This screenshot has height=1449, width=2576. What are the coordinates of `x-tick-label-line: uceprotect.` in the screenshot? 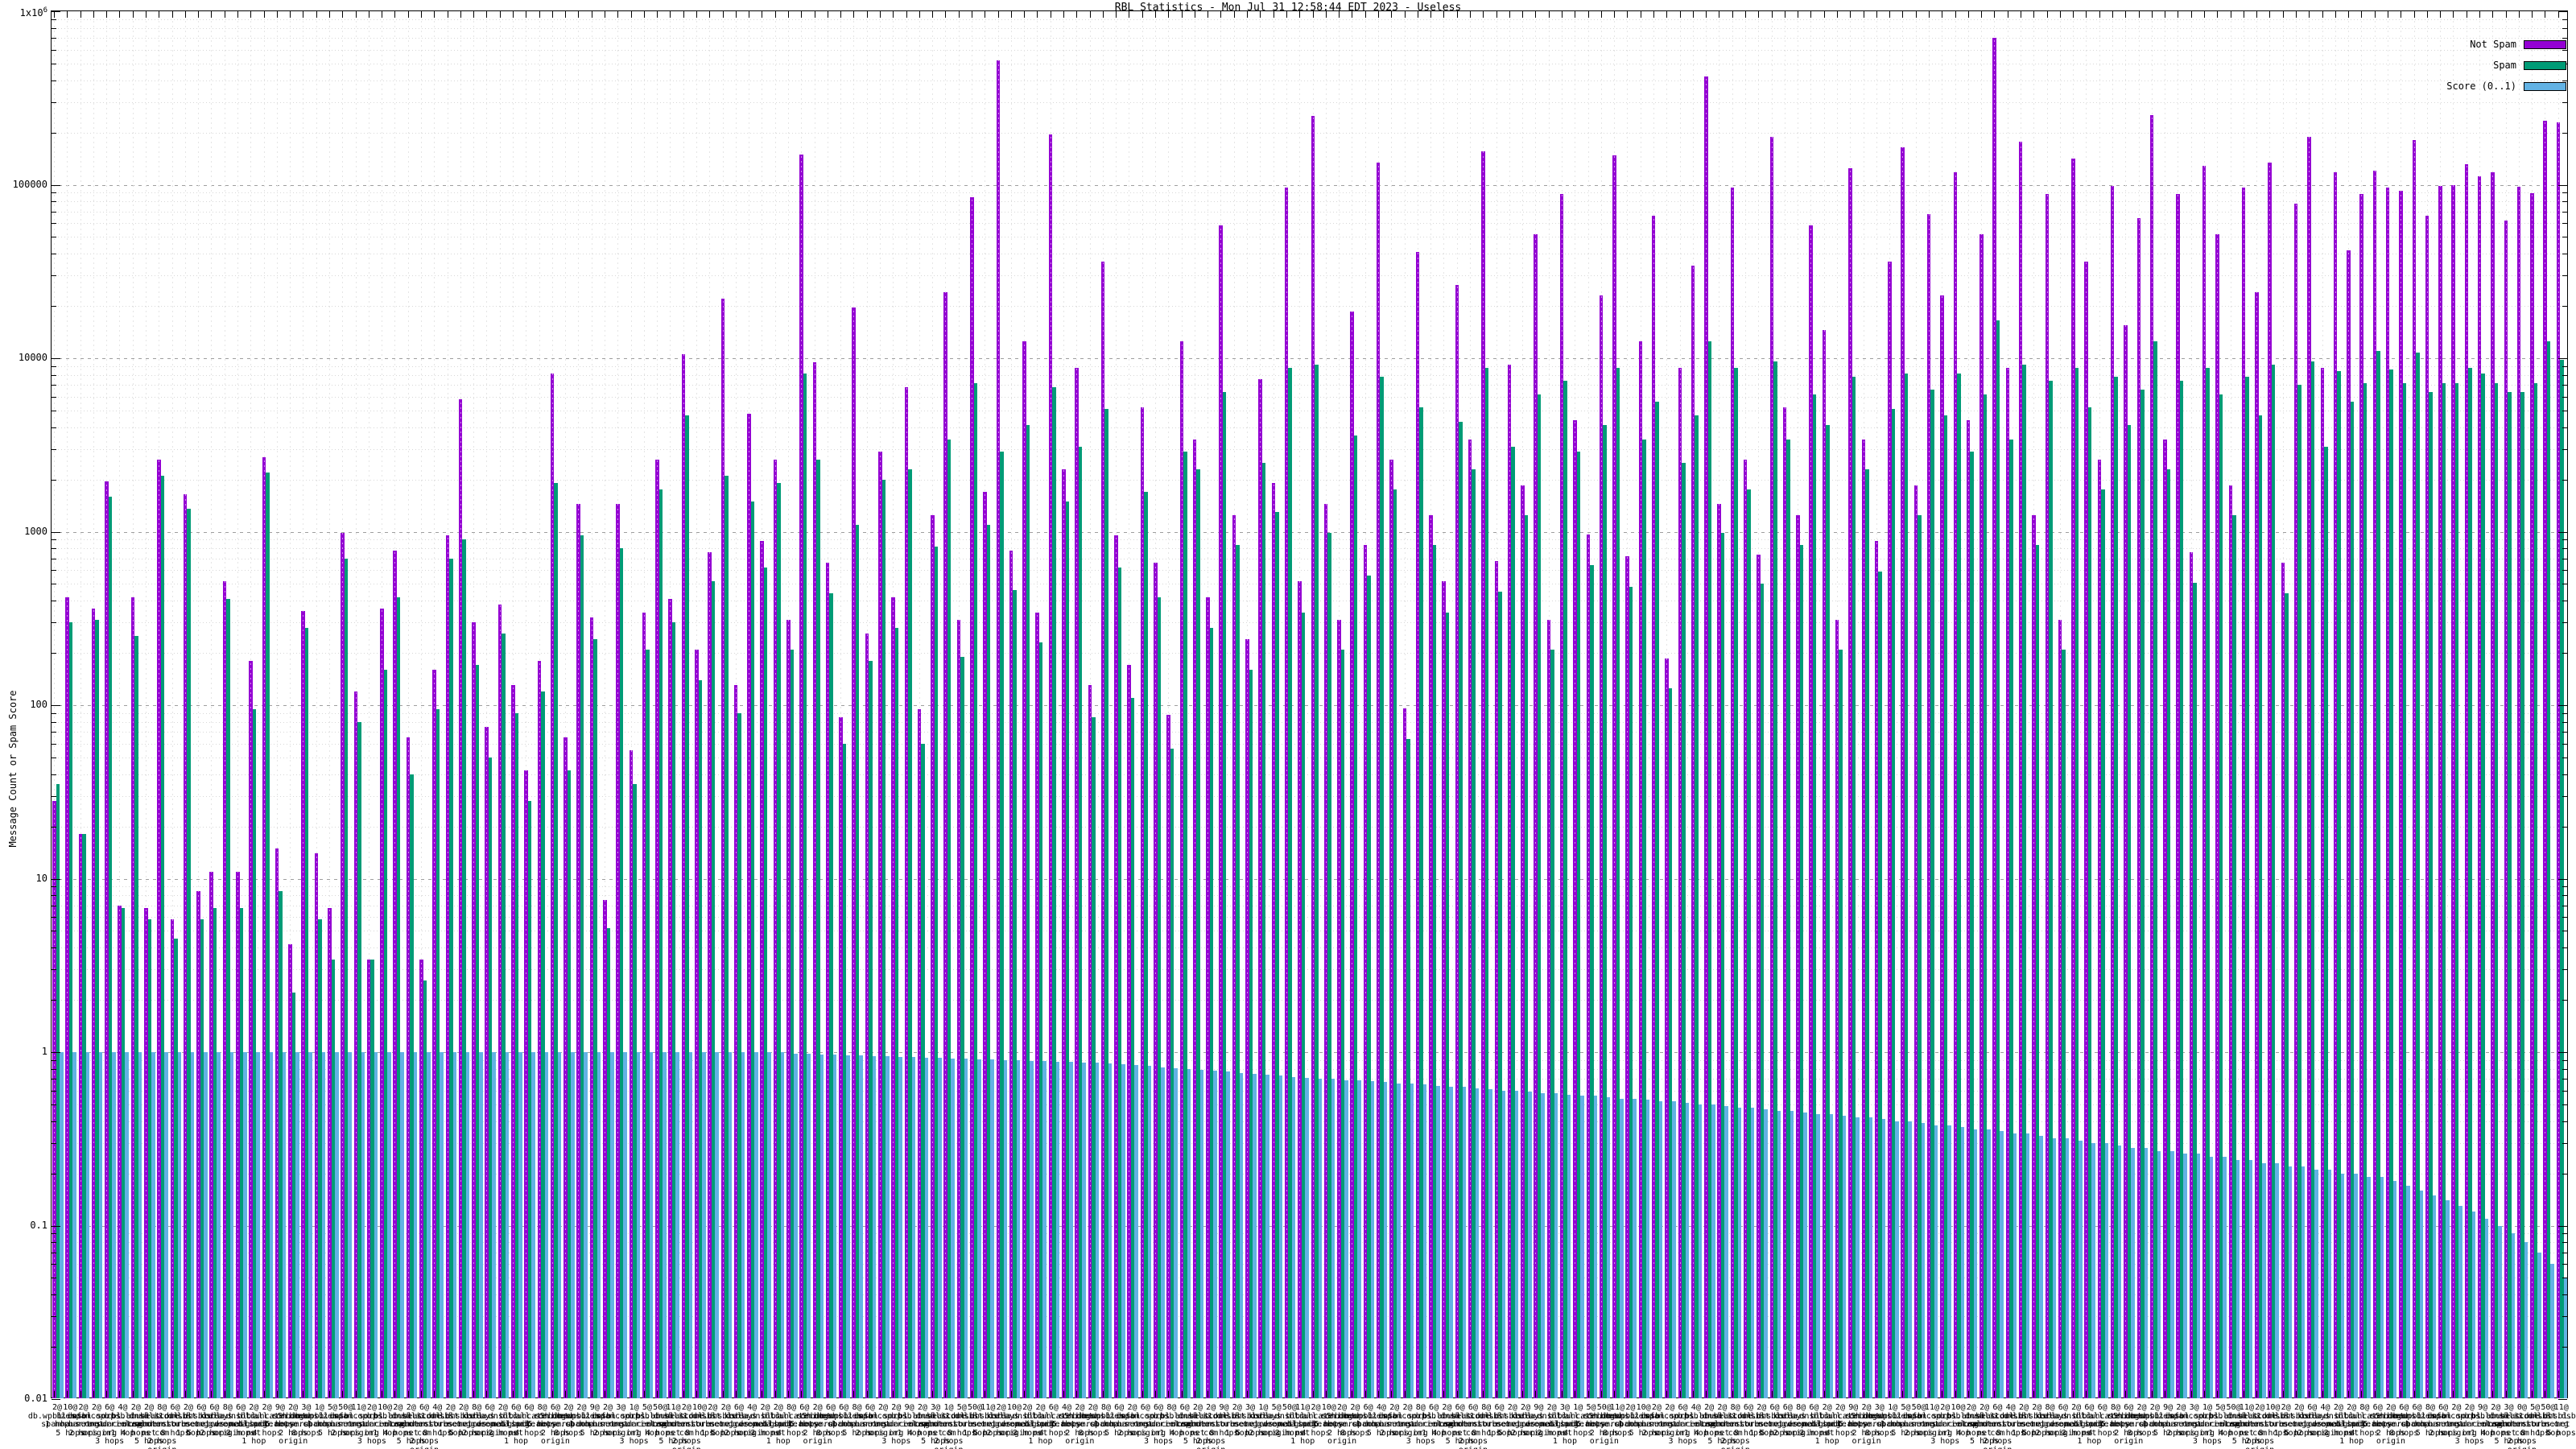 It's located at (673, 1424).